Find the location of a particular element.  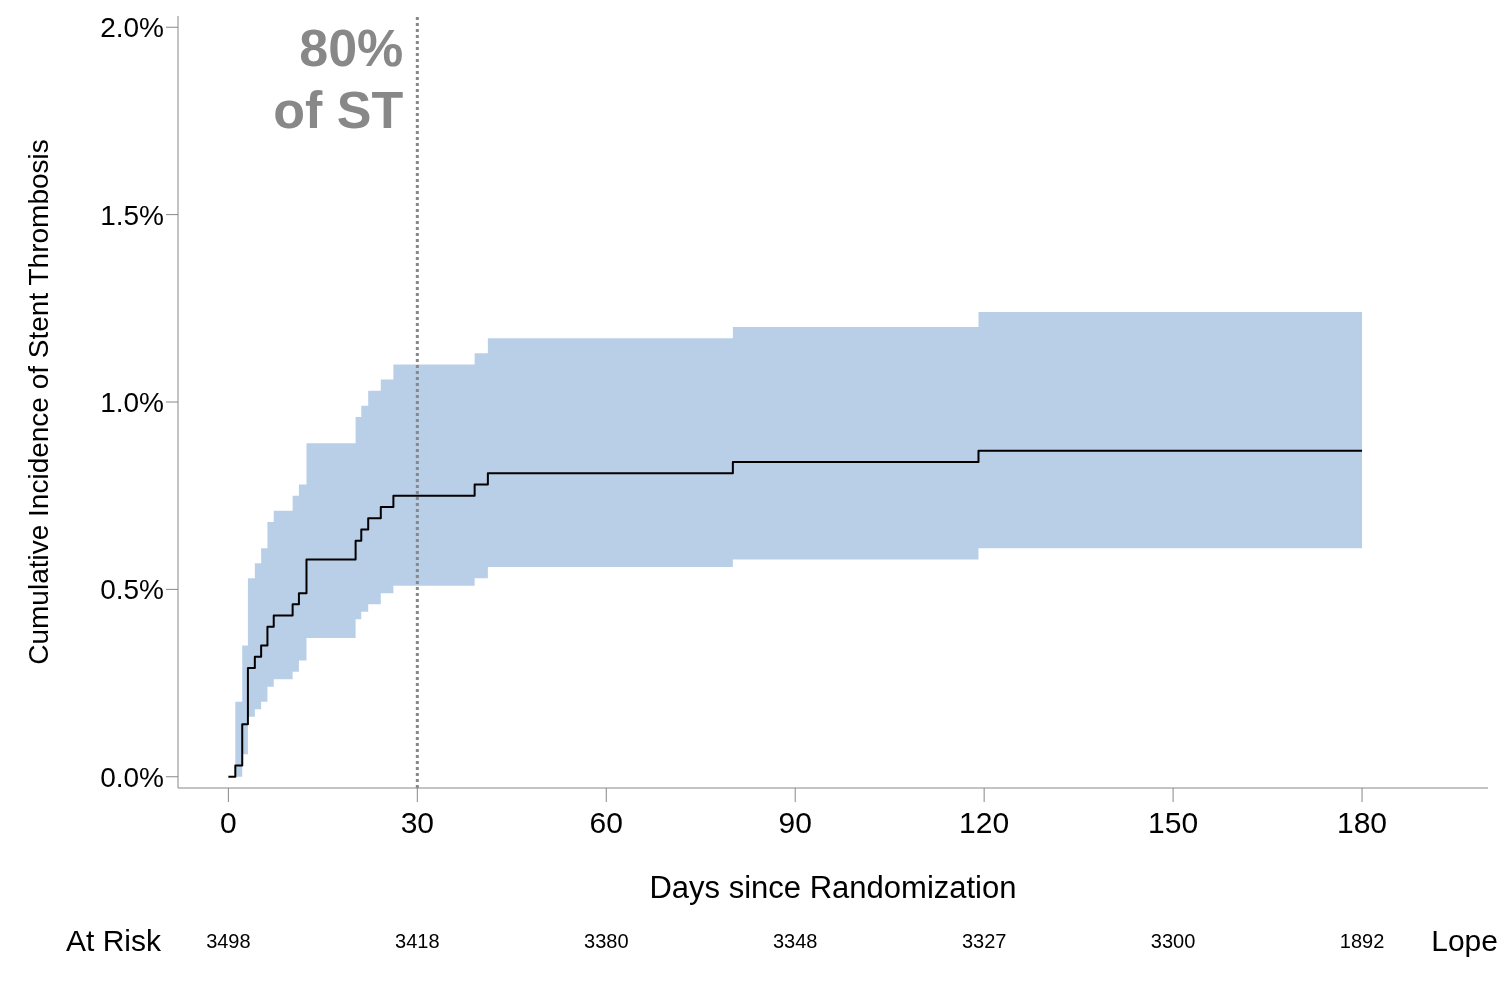

y-tick-label: 0.5% is located at coordinates (132, 590).